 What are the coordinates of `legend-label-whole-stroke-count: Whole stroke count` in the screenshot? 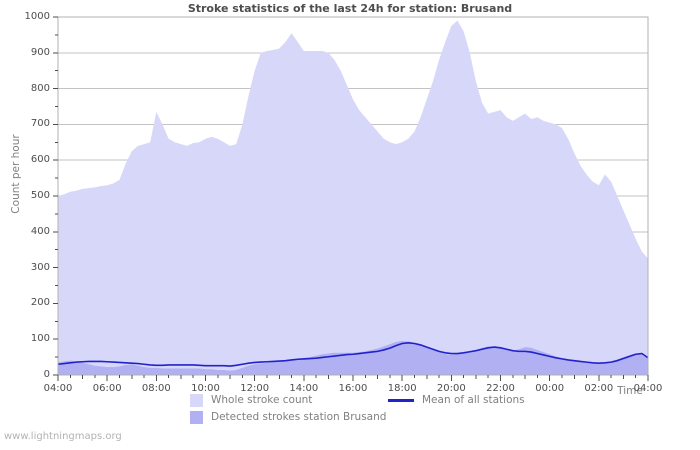 It's located at (262, 400).